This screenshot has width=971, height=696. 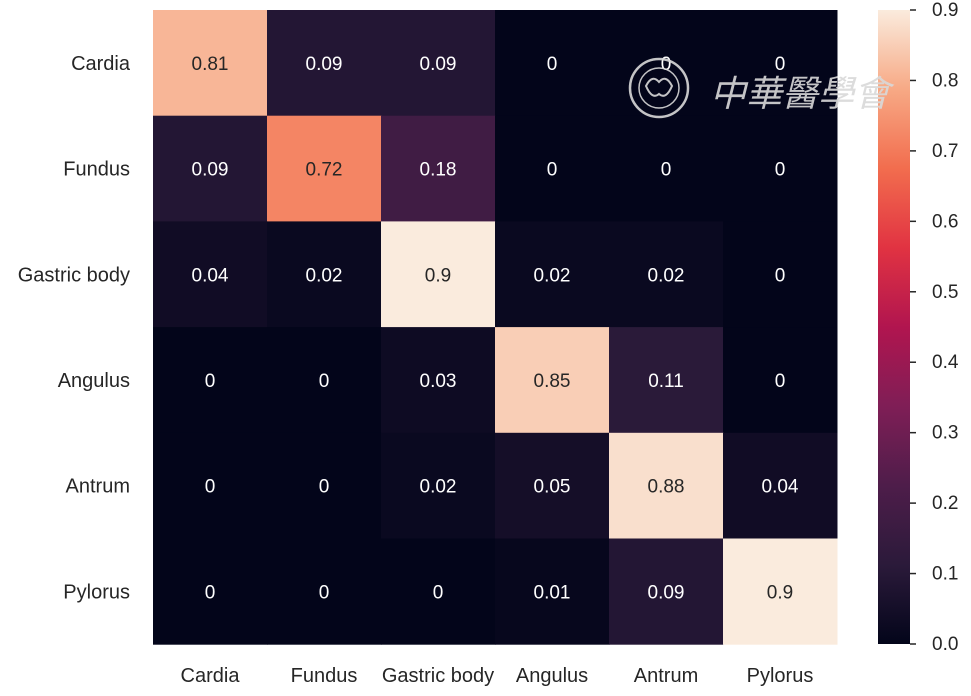 What do you see at coordinates (552, 676) in the screenshot?
I see `x-tick-label: Angulus` at bounding box center [552, 676].